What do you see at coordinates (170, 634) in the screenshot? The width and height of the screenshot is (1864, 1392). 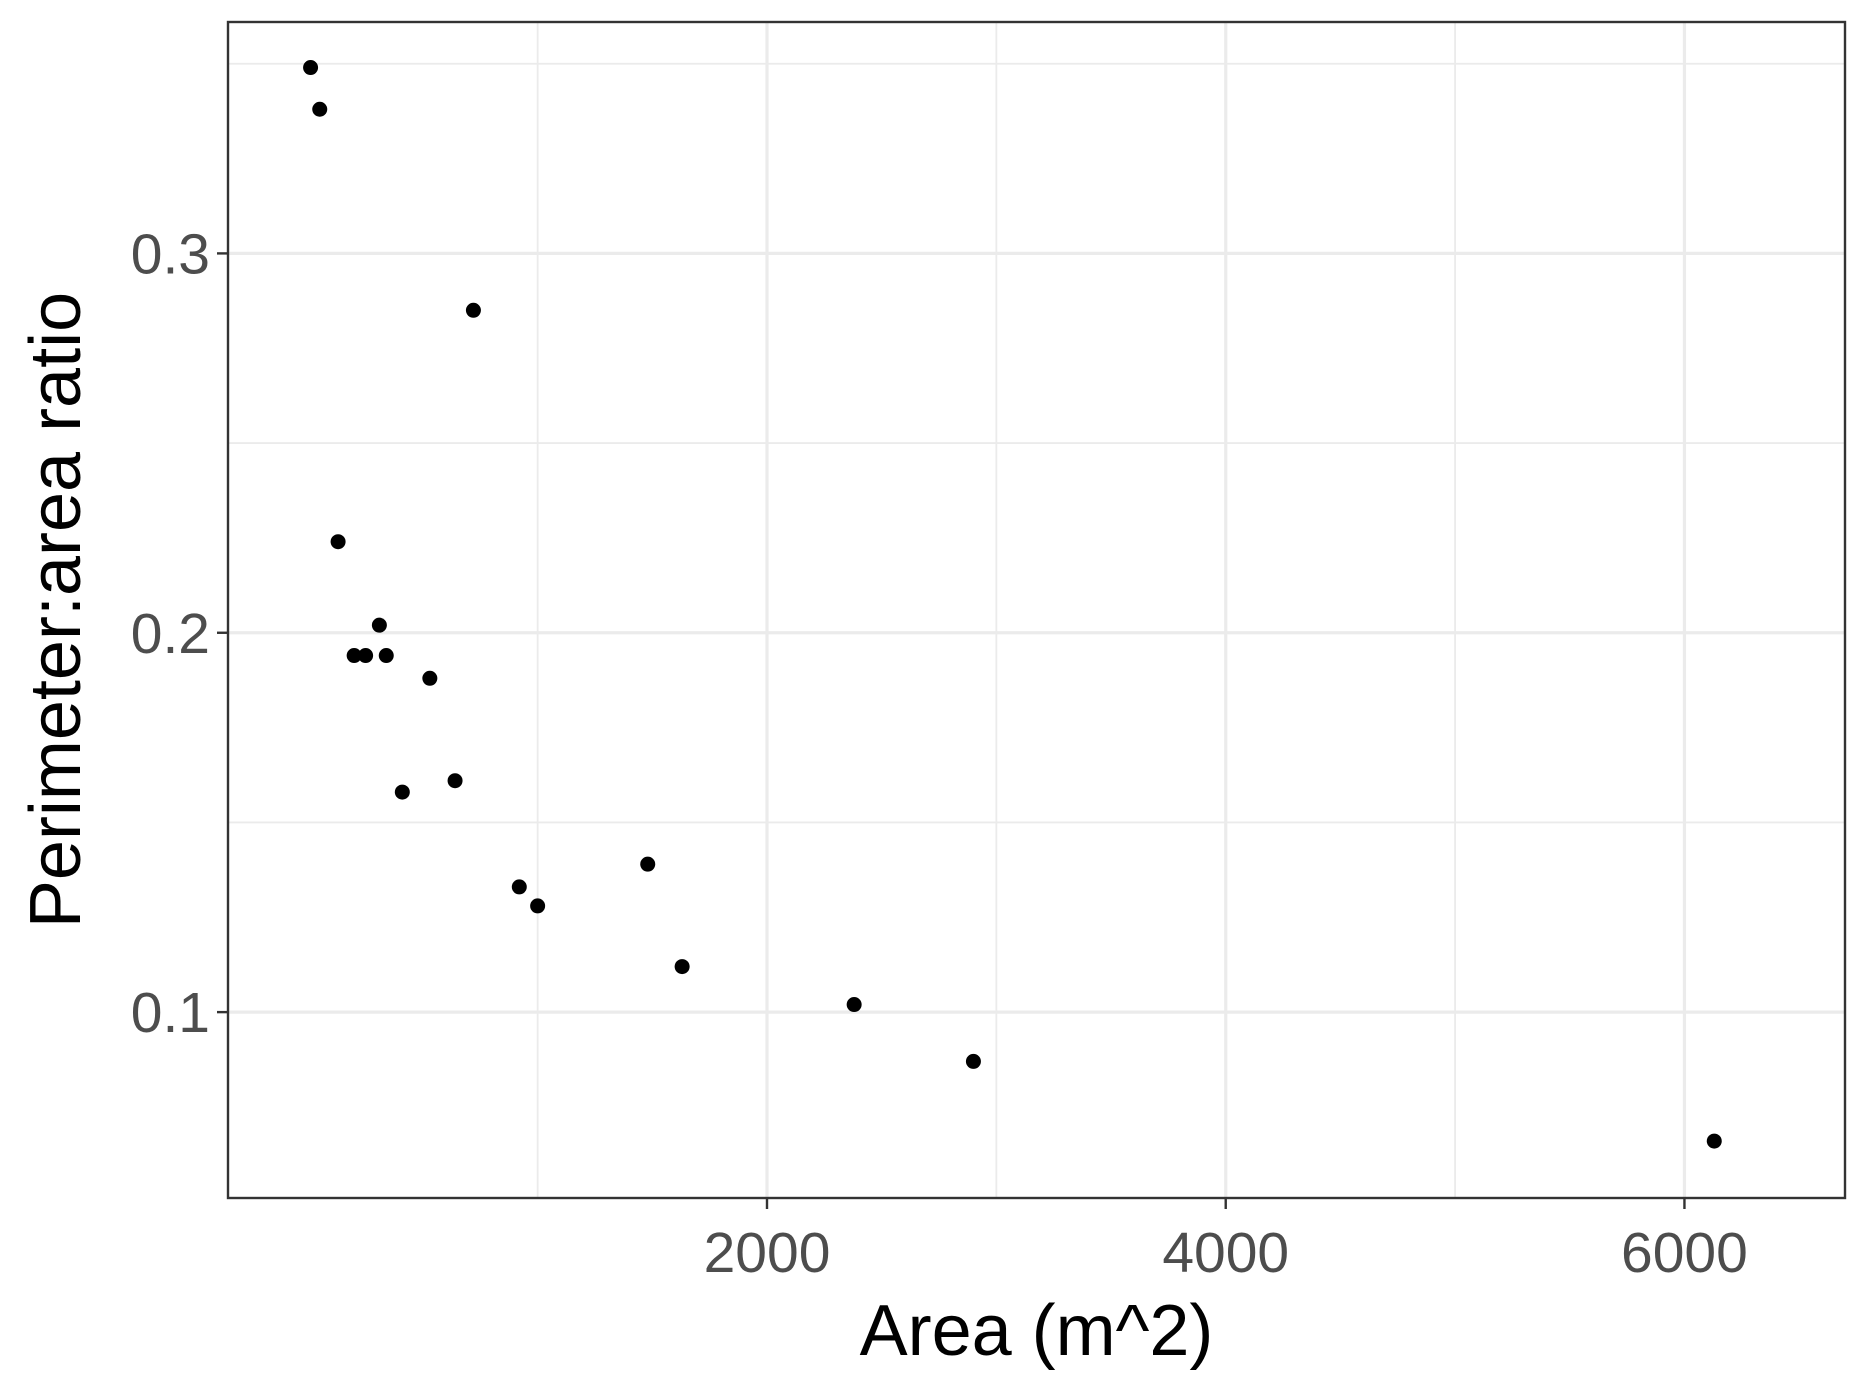 I see `y-tick-label: 0.2` at bounding box center [170, 634].